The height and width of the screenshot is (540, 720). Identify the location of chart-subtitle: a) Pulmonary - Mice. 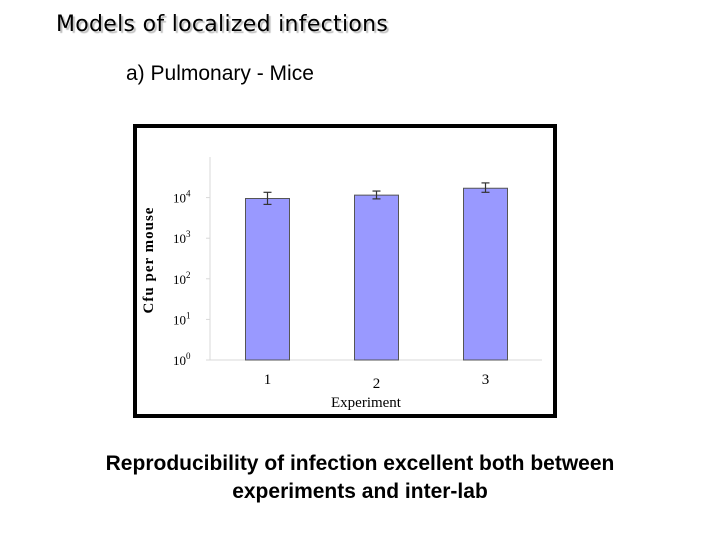
(220, 73).